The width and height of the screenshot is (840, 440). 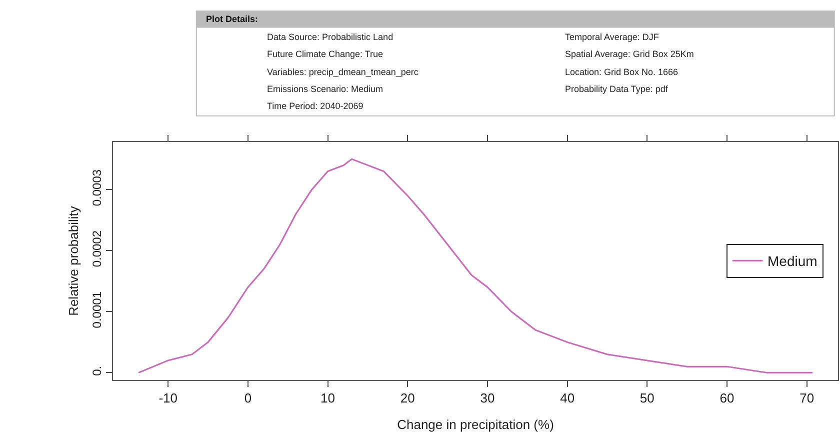 I want to click on text: Spatial Average: Grid Box 25Km, so click(x=629, y=54).